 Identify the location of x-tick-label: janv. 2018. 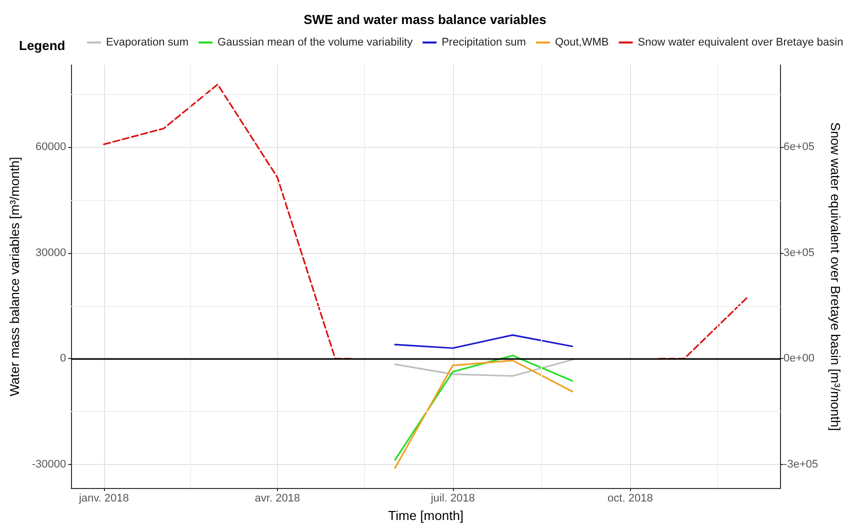
(103, 498).